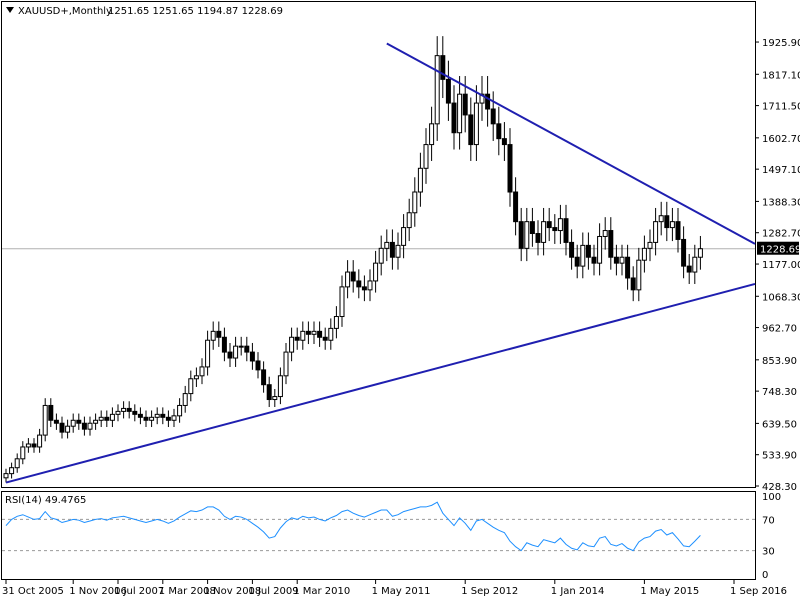 The image size is (800, 600). What do you see at coordinates (321, 591) in the screenshot?
I see `time-tick-label: 1 Mar 2010` at bounding box center [321, 591].